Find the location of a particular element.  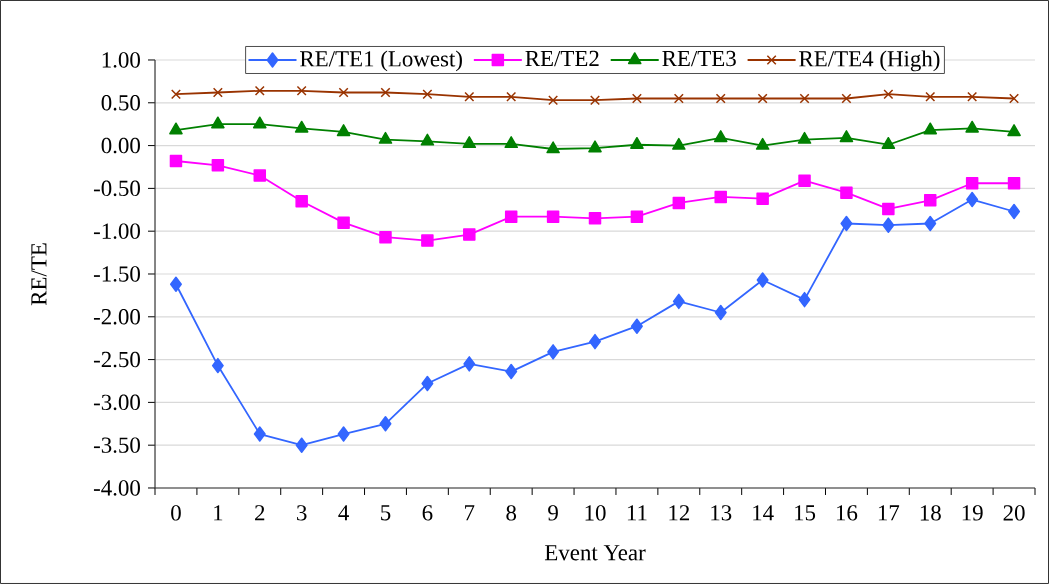

y-tick-label: -1.00 is located at coordinates (116, 231).